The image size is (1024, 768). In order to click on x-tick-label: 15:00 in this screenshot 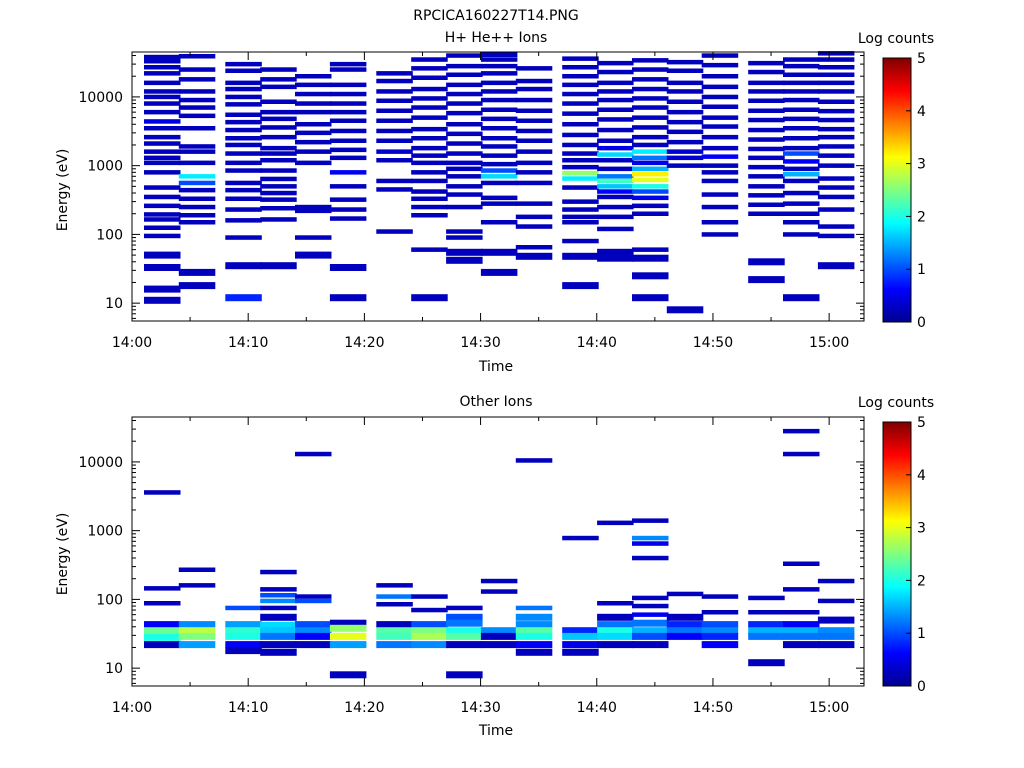, I will do `click(829, 343)`.